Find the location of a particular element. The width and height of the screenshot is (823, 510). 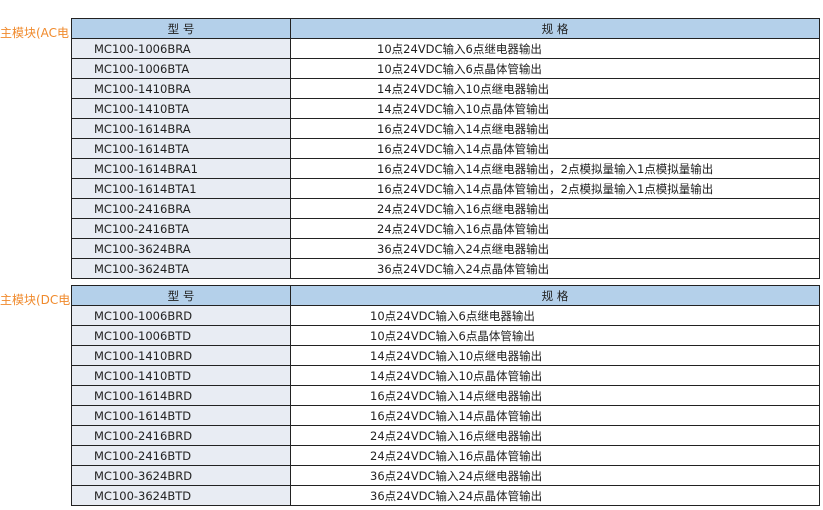

table-row: MC100-1614BTD 16点24VDC输入14点晶体管输出 is located at coordinates (445, 415).